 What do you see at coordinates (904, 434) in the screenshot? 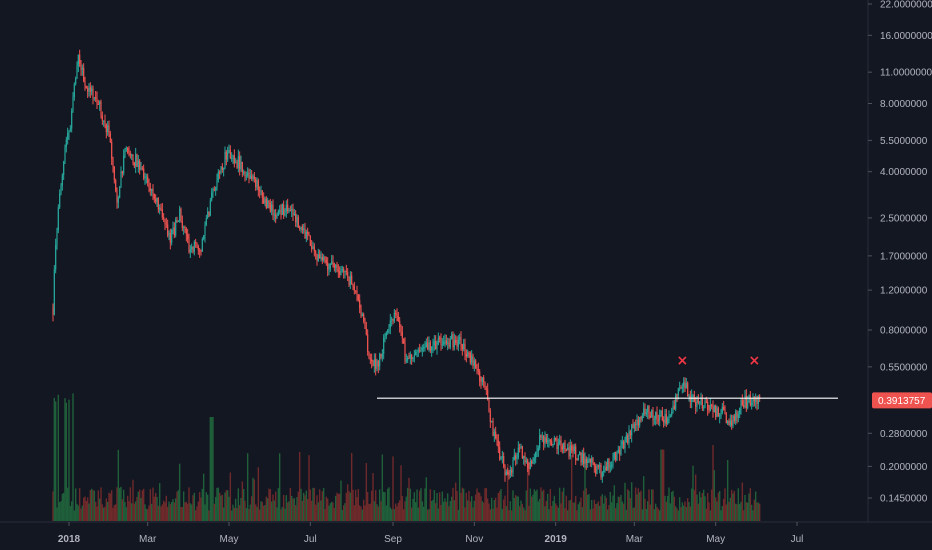
I see `price-tick-label: 0.2800000` at bounding box center [904, 434].